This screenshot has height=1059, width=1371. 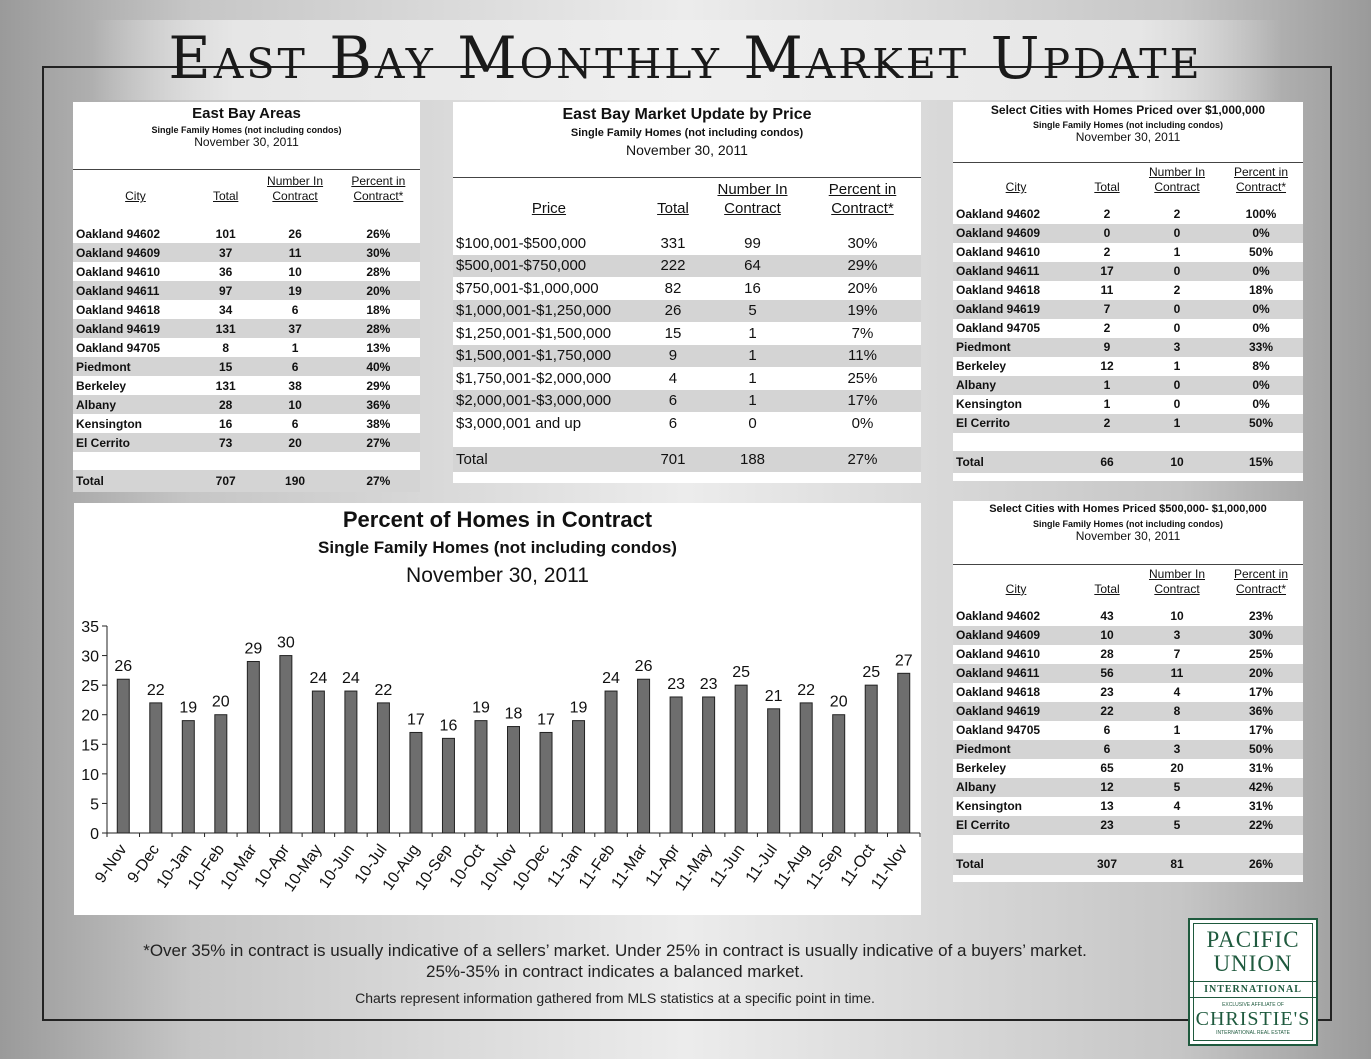 What do you see at coordinates (449, 725) in the screenshot?
I see `data-label: 16` at bounding box center [449, 725].